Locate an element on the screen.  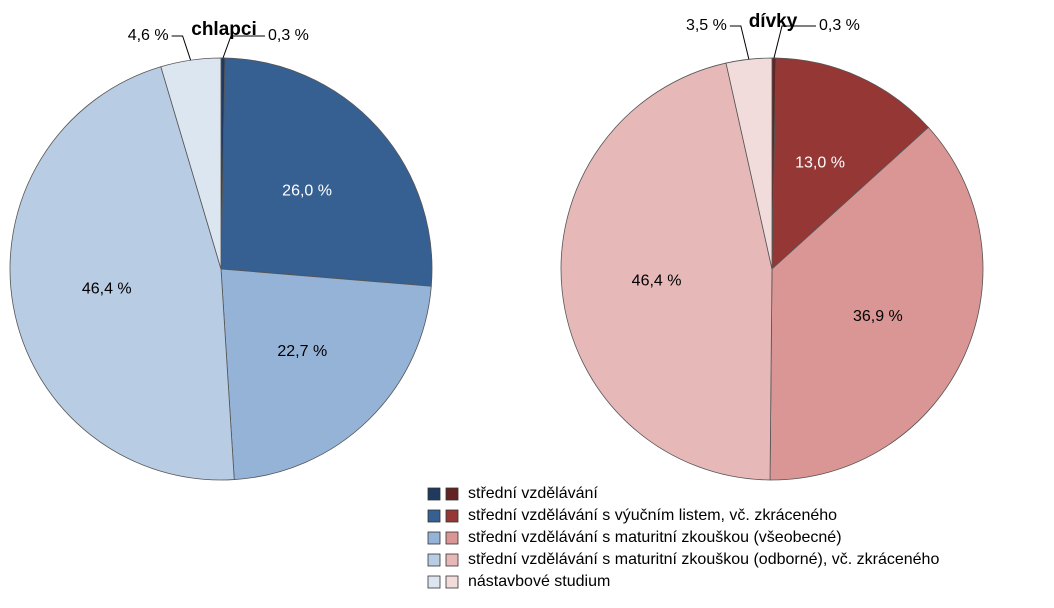
data-label: 13,0 % is located at coordinates (820, 163).